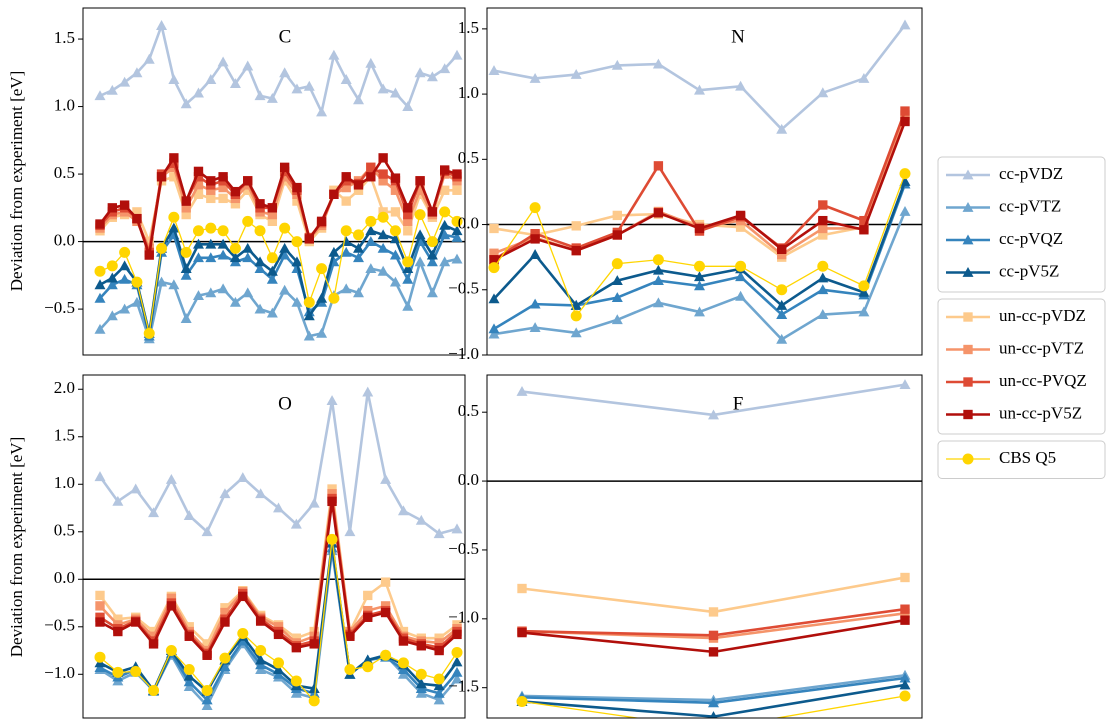 This screenshot has width=1115, height=719. I want to click on panel-title: C, so click(285, 36).